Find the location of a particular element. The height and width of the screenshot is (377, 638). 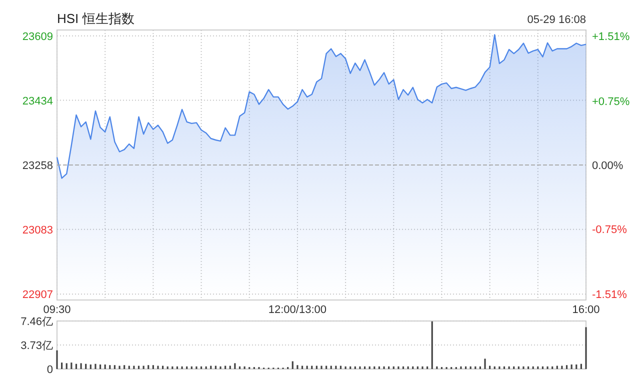

y-tick-label: 3.73亿 is located at coordinates (36, 346).